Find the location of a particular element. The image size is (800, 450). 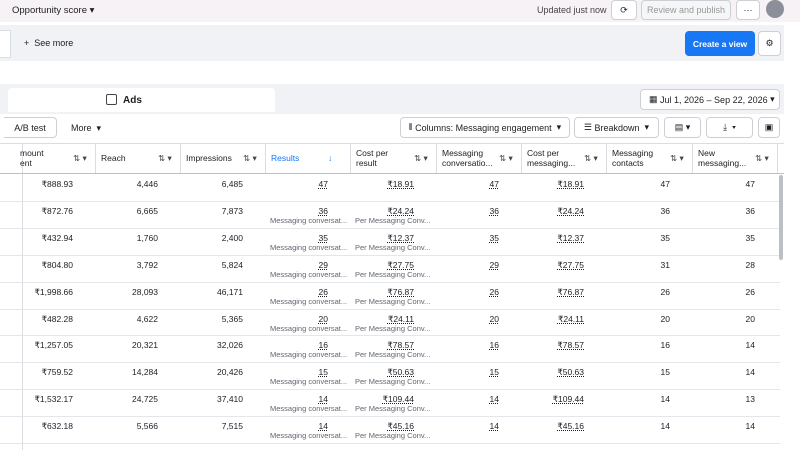

columns-button: ⫴ Columns: Messaging engagement ▾ is located at coordinates (485, 127).